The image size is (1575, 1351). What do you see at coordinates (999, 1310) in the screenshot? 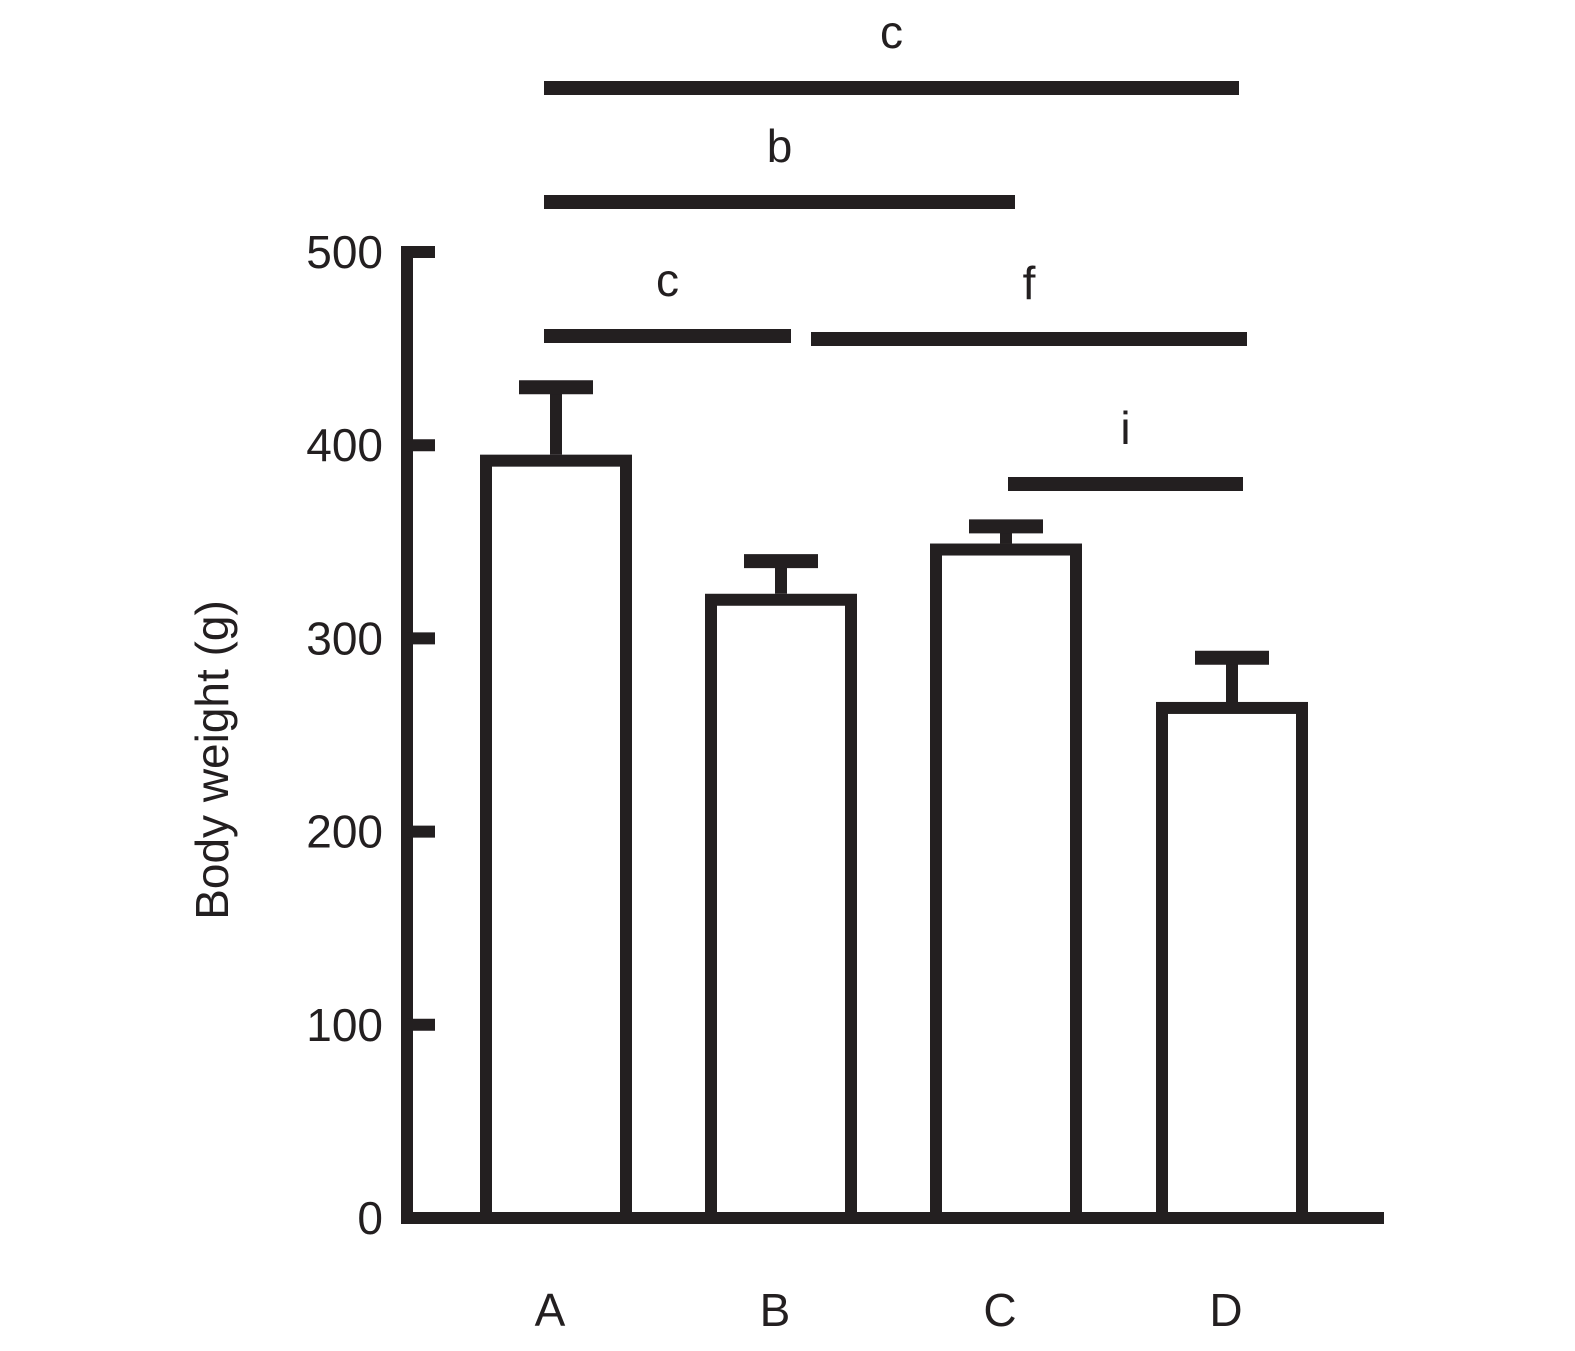
I see `x-tick-label-C: C` at bounding box center [999, 1310].